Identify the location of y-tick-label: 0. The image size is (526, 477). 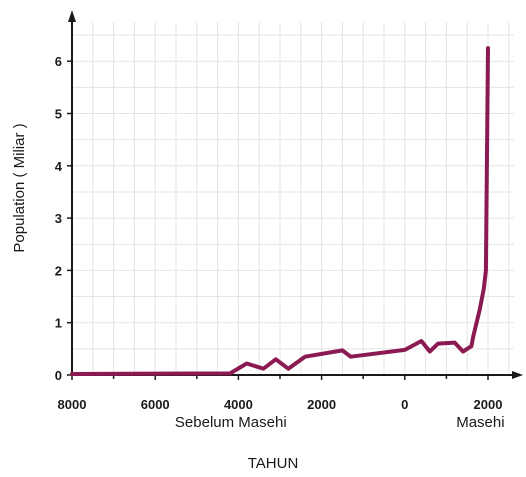
(58, 375).